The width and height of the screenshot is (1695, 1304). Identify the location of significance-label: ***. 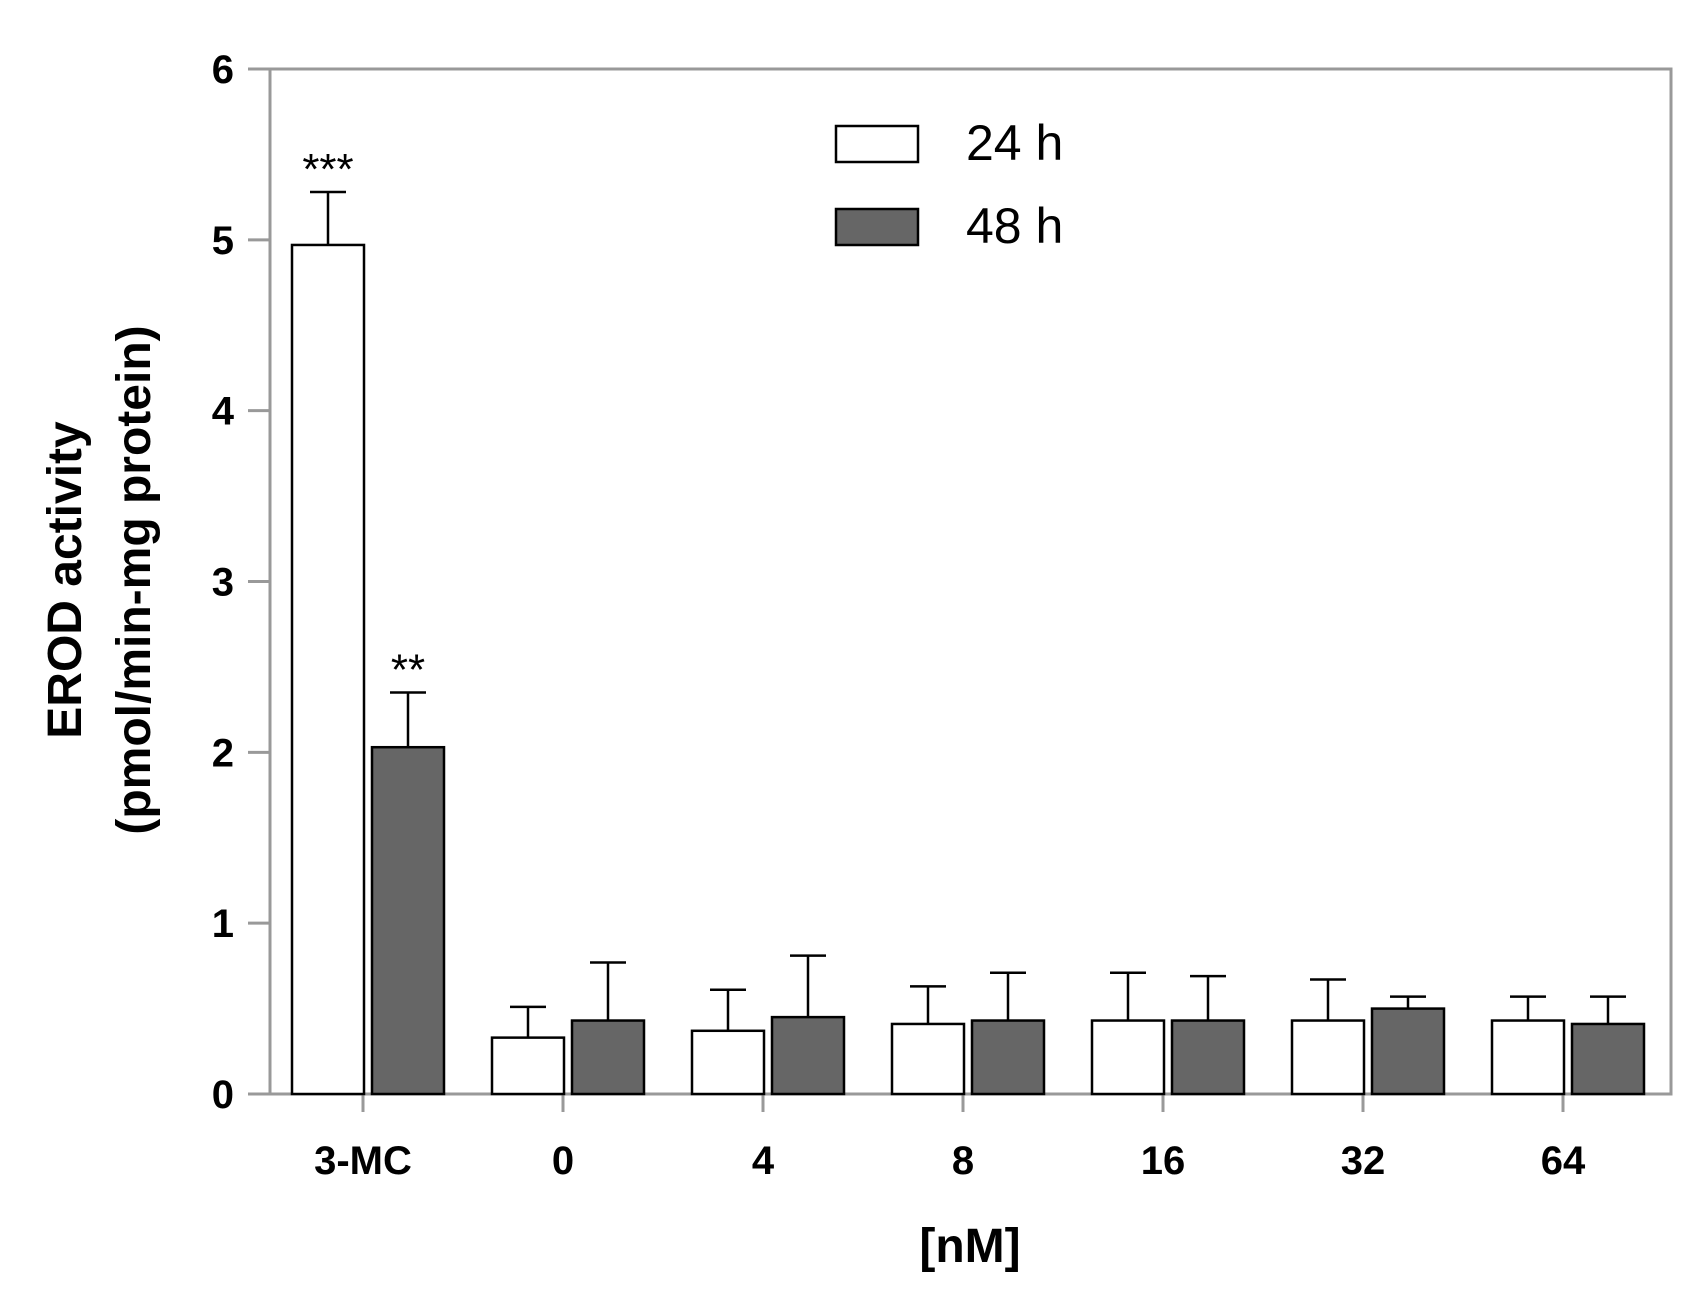
(327, 169).